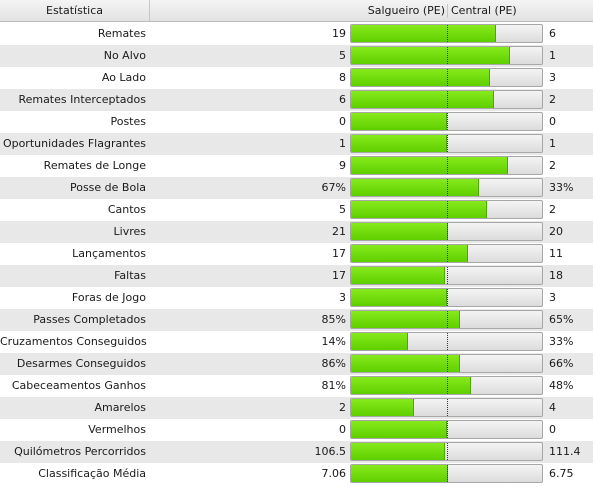  I want to click on table-row: Remates Interceptados 6 2, so click(296, 100).